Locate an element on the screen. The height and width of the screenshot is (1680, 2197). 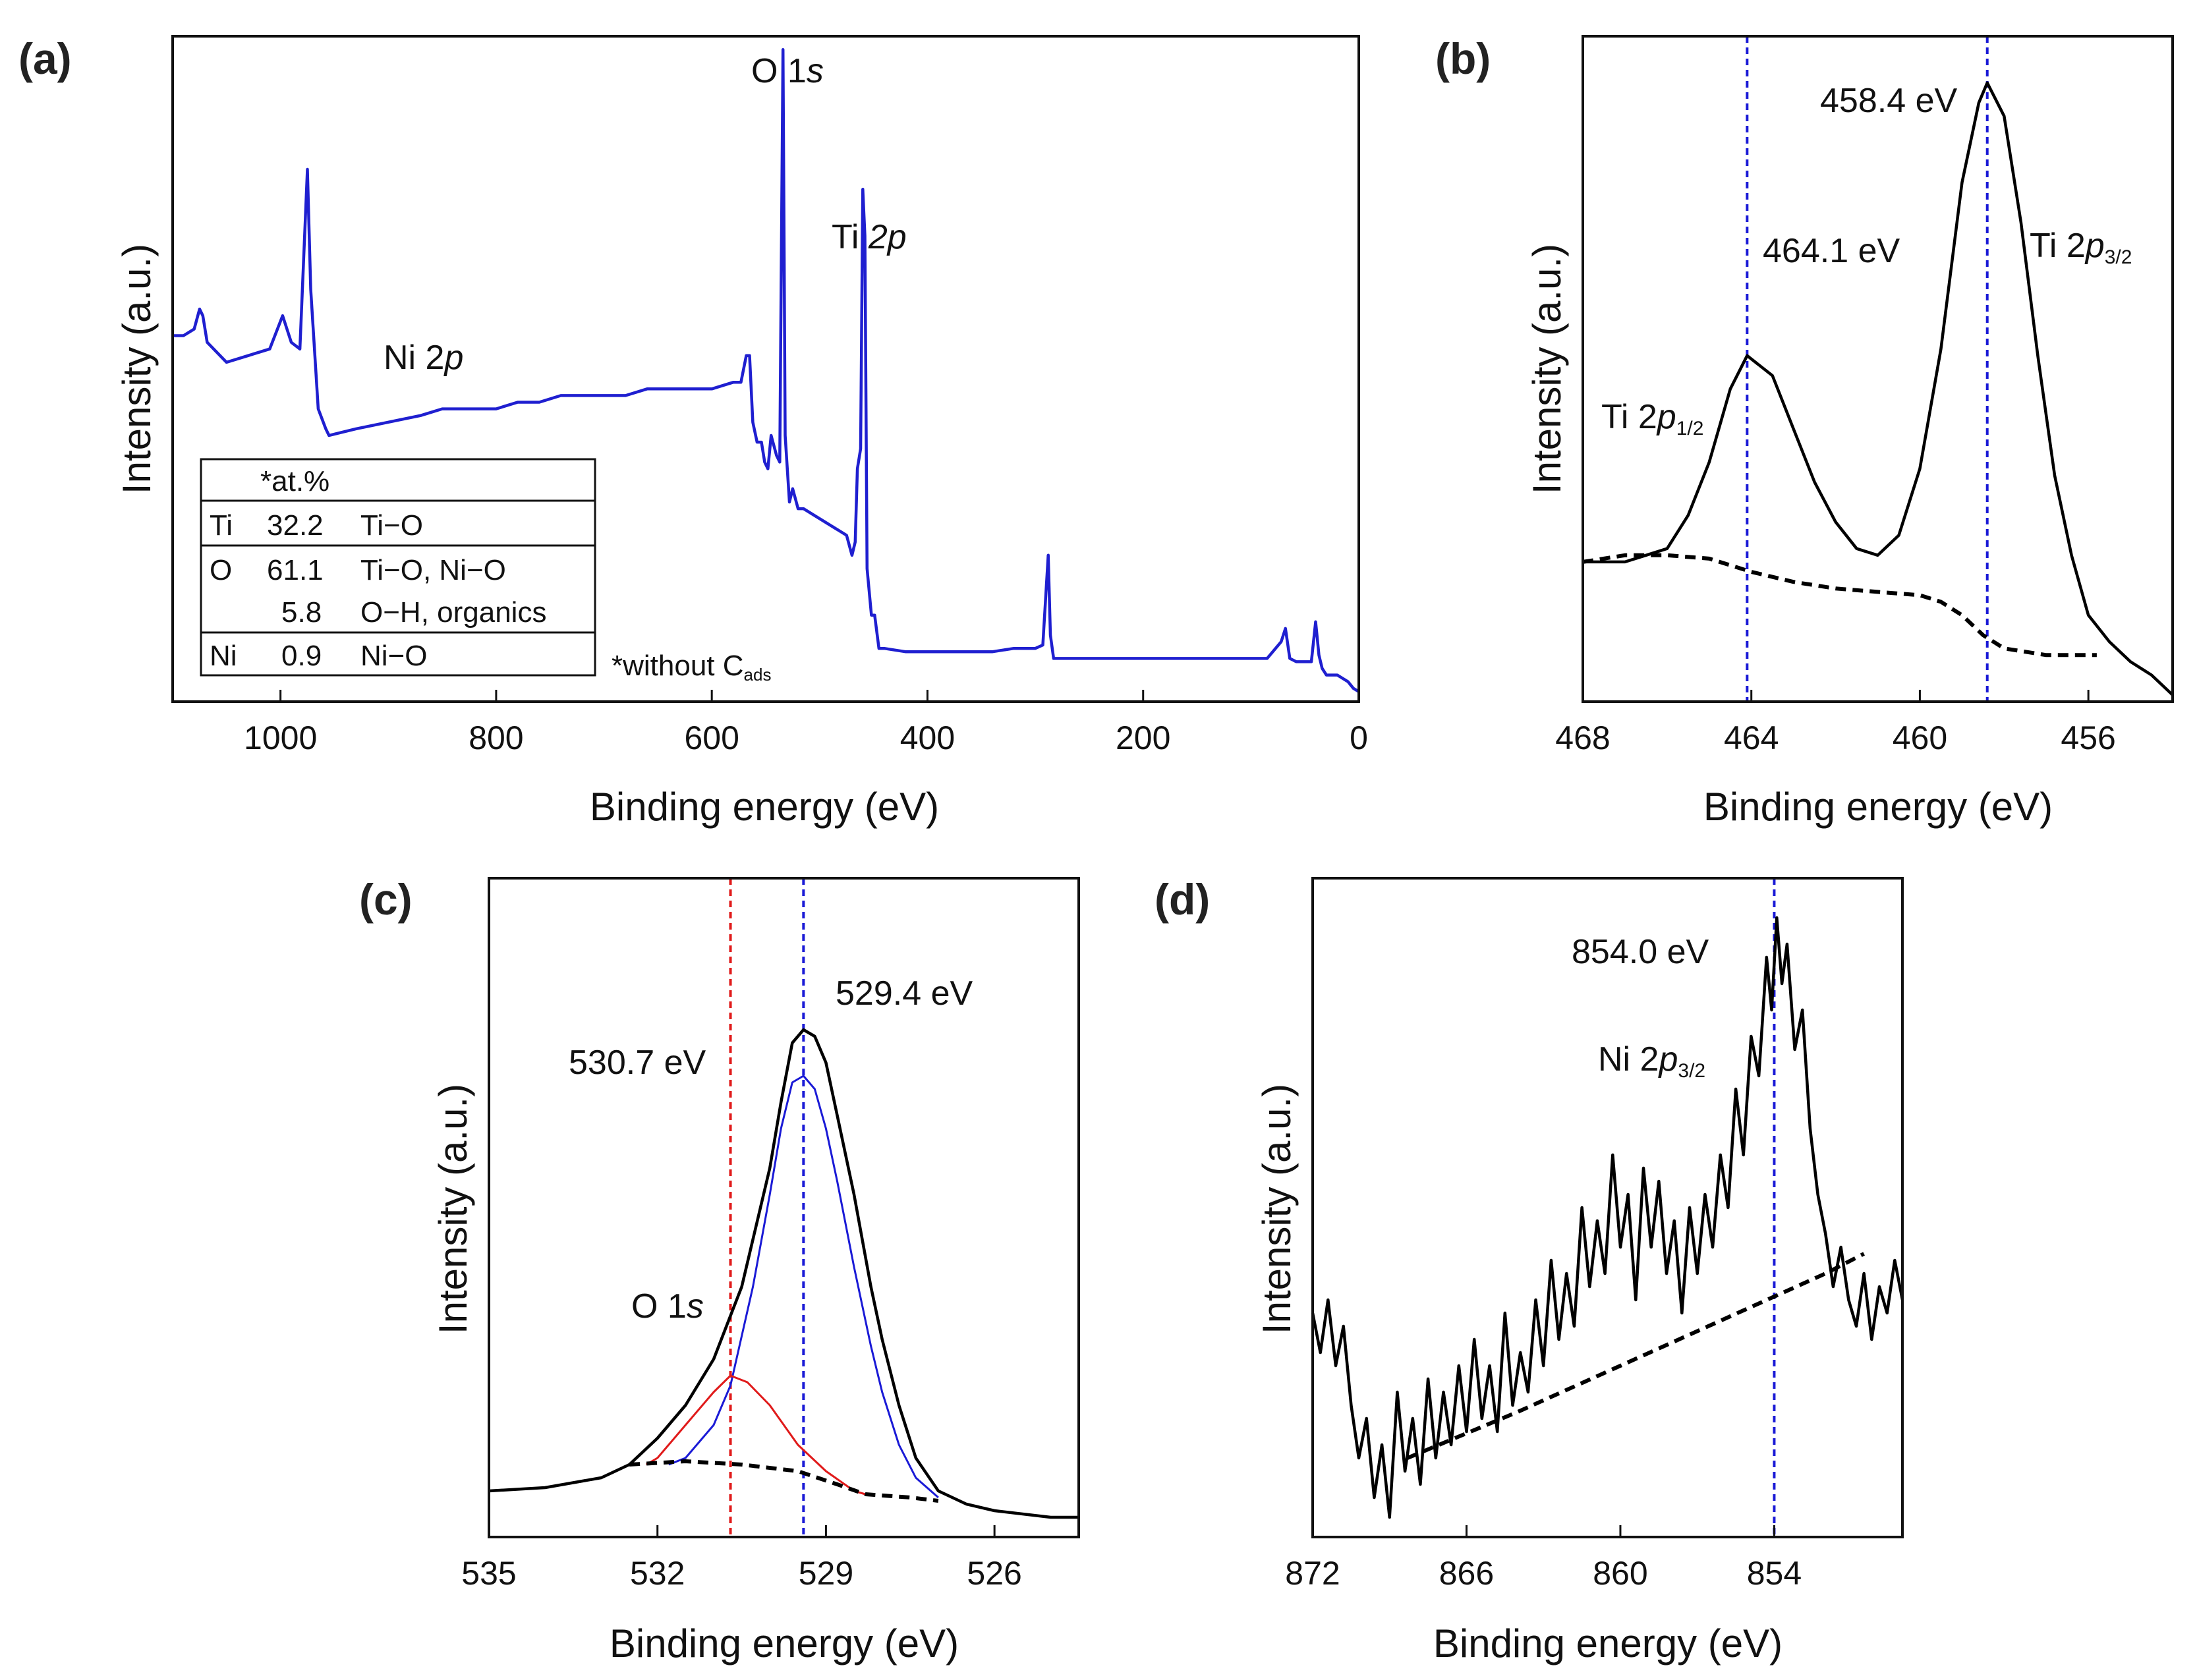
panel-c-label-529-4: 529.4 eV is located at coordinates (904, 993).